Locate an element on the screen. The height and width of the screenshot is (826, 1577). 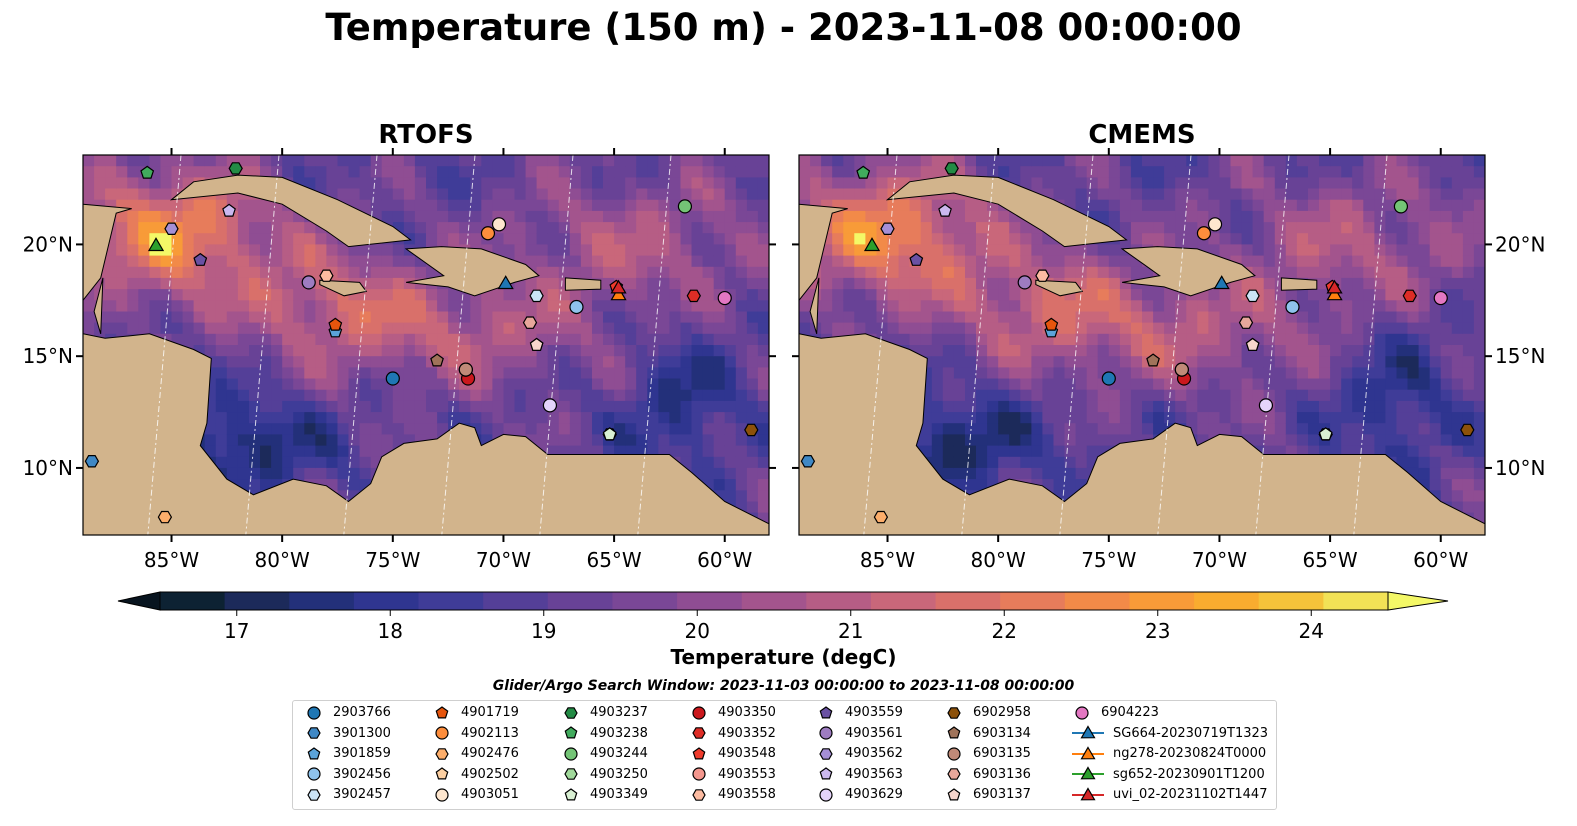
legend-item: 4903352 is located at coordinates (732, 733).